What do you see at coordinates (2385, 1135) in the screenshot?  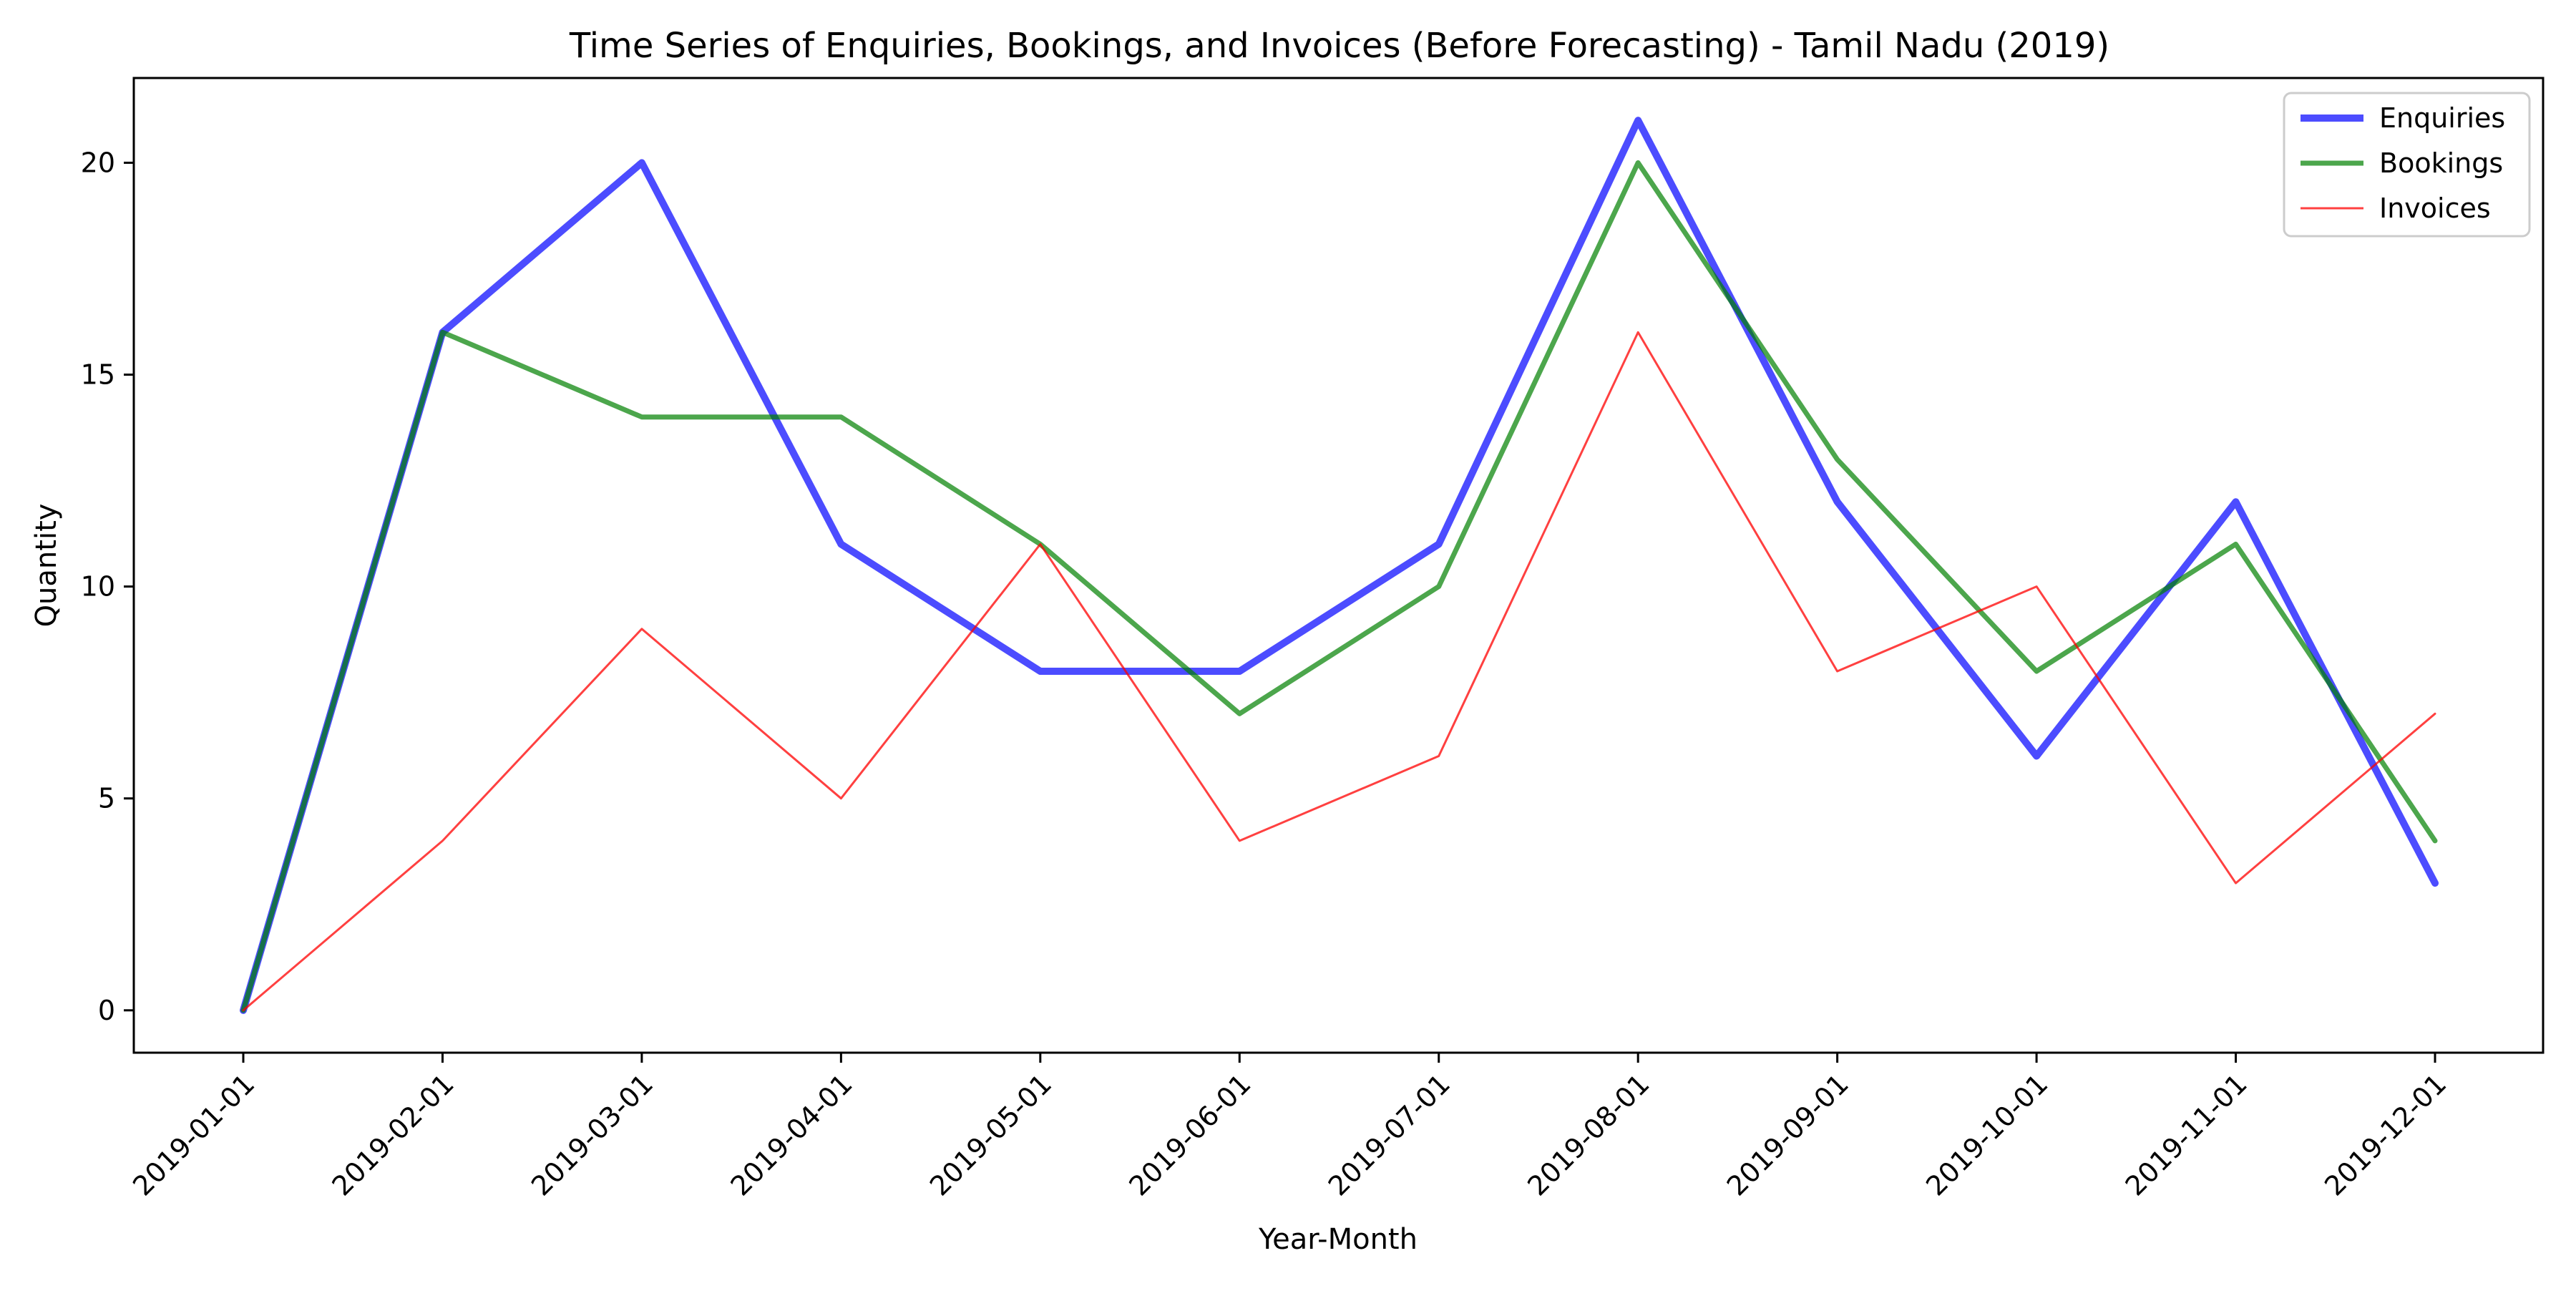 I see `x-tick-label: 2019-12-01` at bounding box center [2385, 1135].